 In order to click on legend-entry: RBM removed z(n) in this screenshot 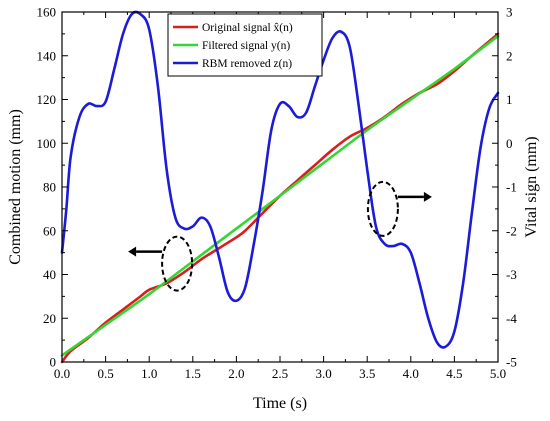, I will do `click(247, 64)`.